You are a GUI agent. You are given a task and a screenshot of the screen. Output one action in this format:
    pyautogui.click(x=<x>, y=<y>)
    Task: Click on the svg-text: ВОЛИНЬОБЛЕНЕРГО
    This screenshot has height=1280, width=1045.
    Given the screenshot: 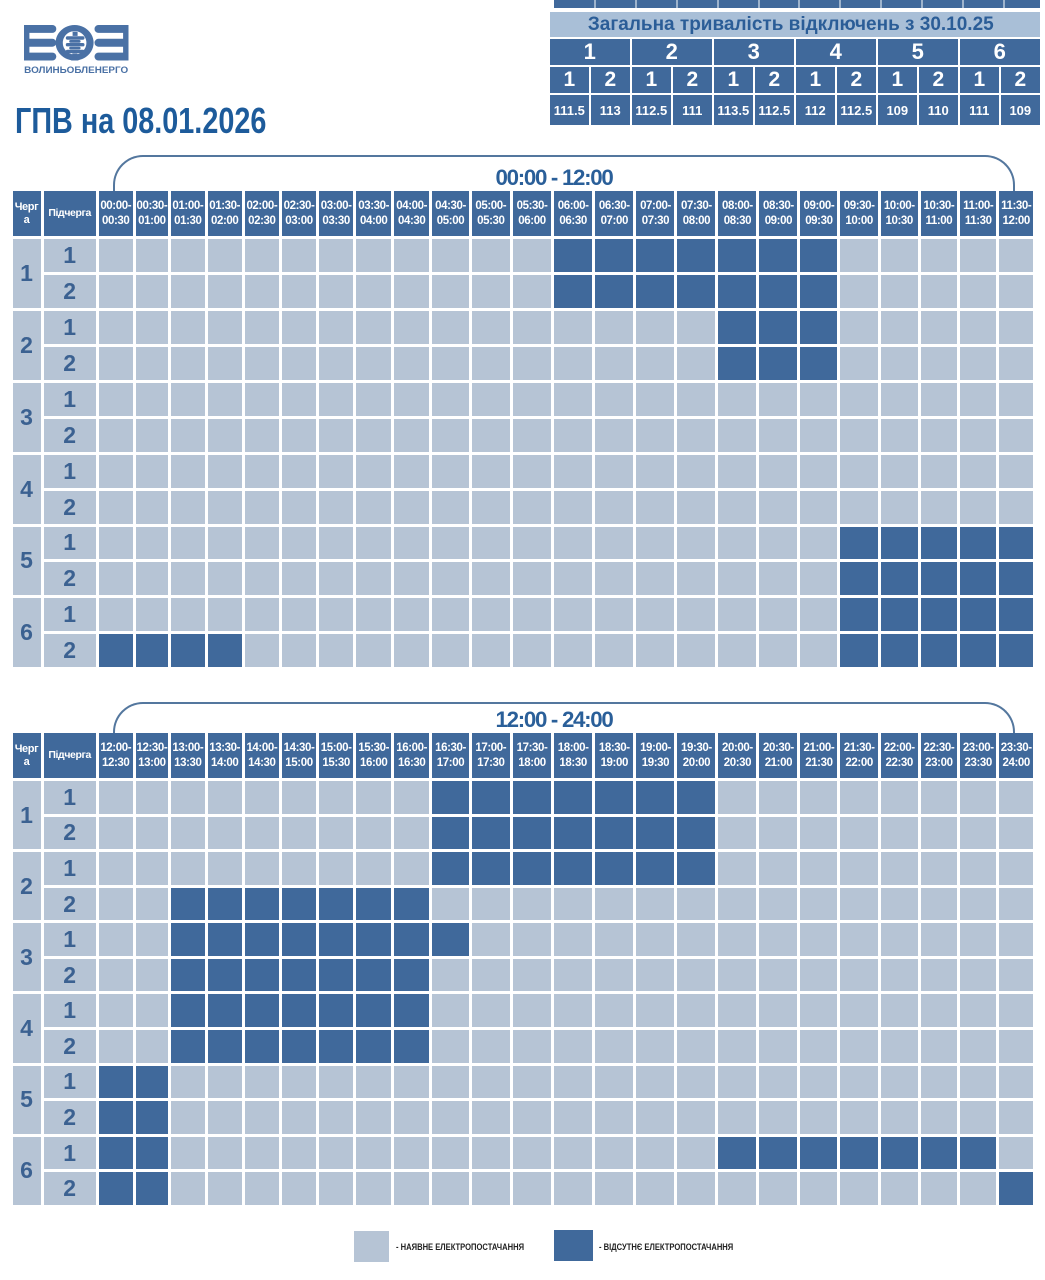 What is the action you would take?
    pyautogui.click(x=76, y=70)
    